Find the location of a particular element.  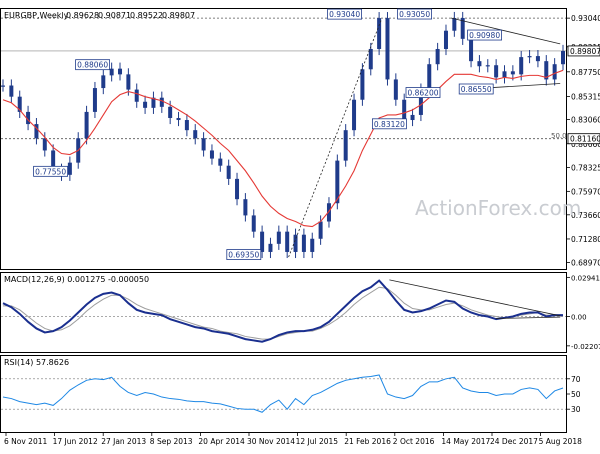

current-price-tag-box is located at coordinates (583, 51).